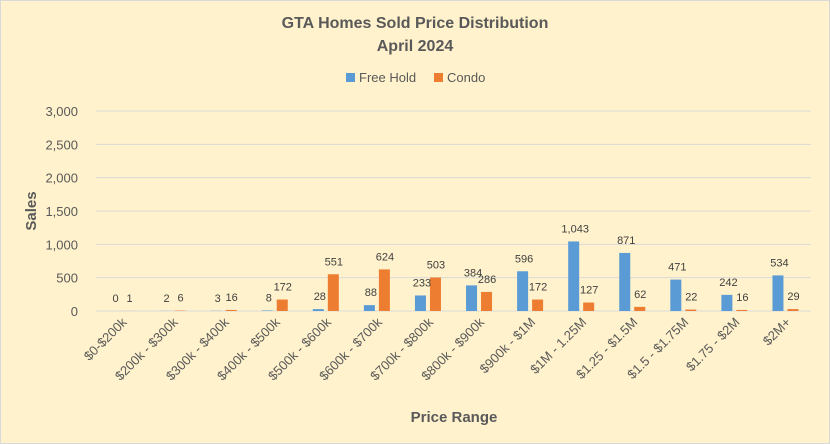 This screenshot has height=444, width=830. I want to click on data-label-condo: 503, so click(436, 265).